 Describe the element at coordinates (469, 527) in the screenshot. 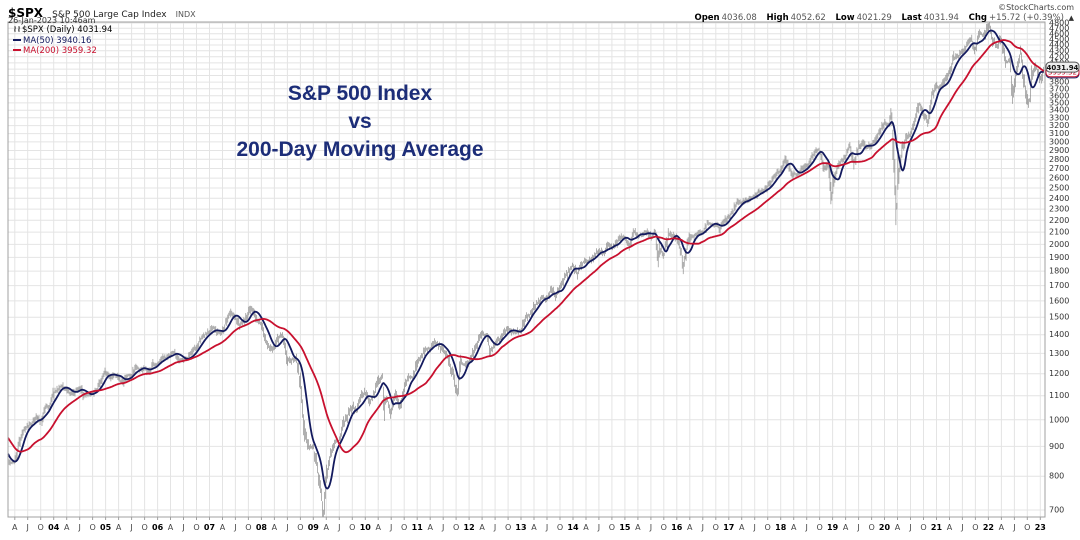

I see `x-tick-label: 12` at that location.